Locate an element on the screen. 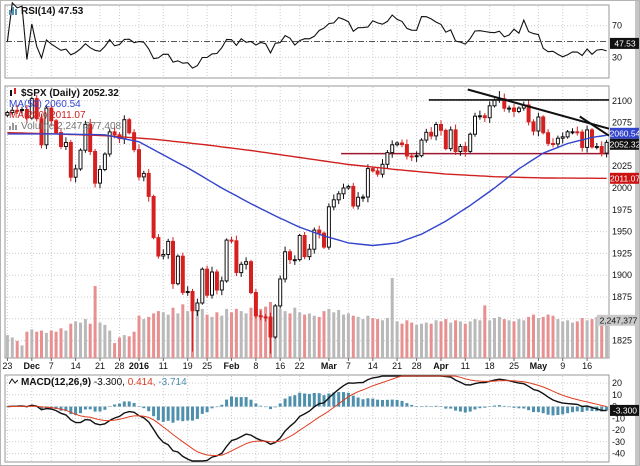 This screenshot has height=466, width=640. svg-text: -20 is located at coordinates (618, 430).